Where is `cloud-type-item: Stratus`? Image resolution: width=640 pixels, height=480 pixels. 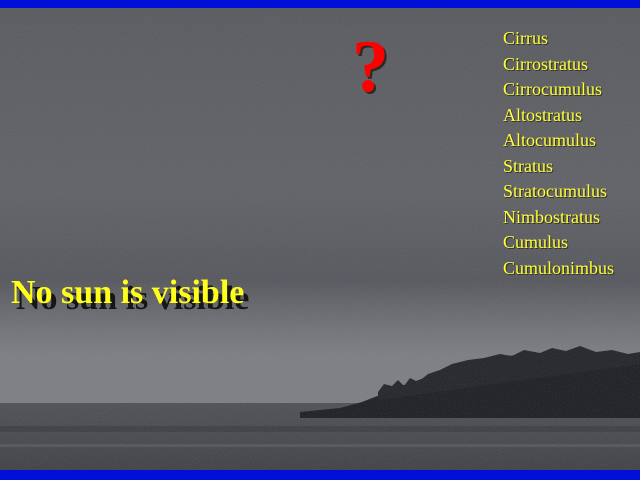 cloud-type-item: Stratus is located at coordinates (528, 165).